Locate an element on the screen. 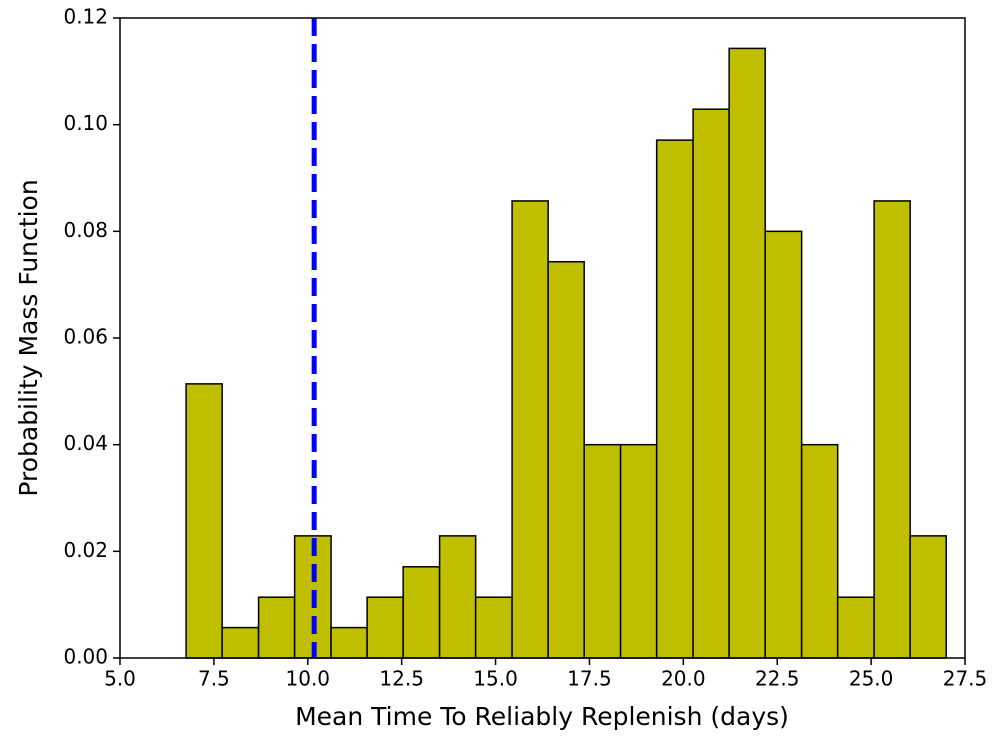  x-tick-label: 22.5 is located at coordinates (777, 679).